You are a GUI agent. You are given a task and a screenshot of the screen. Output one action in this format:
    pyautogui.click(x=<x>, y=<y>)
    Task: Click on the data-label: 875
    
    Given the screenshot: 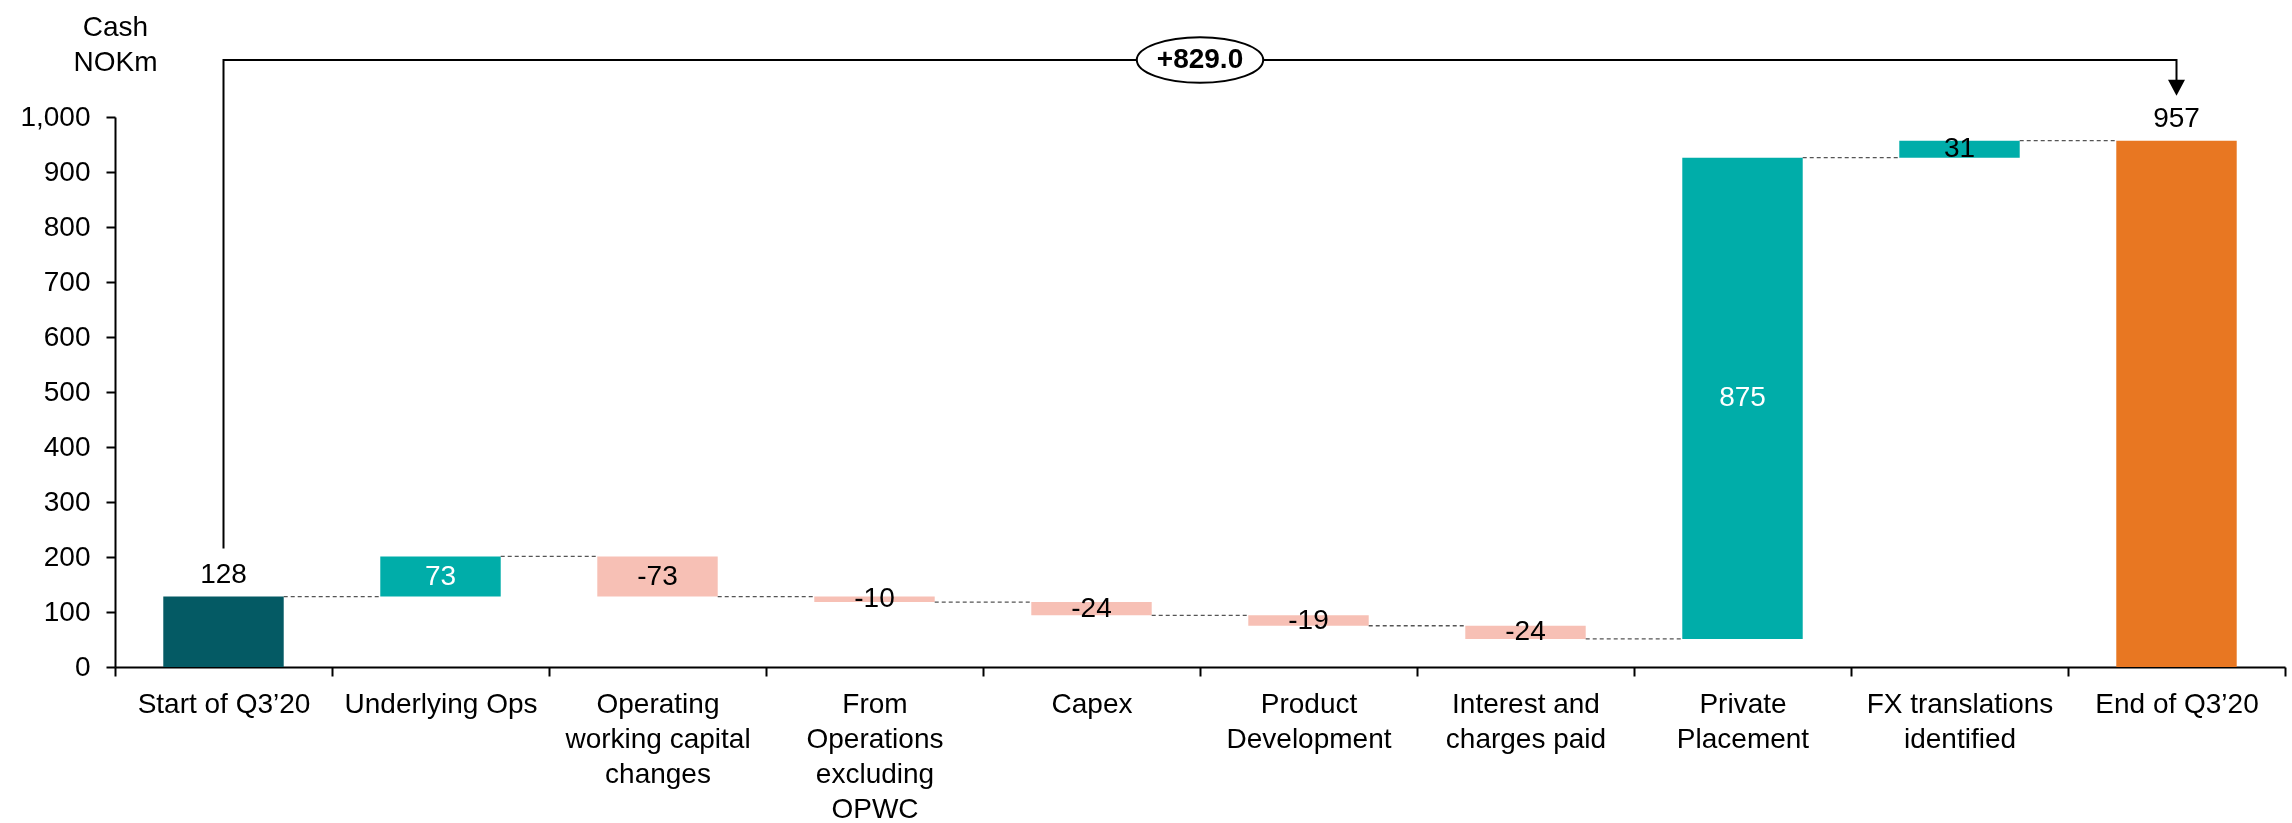 What is the action you would take?
    pyautogui.click(x=1742, y=397)
    